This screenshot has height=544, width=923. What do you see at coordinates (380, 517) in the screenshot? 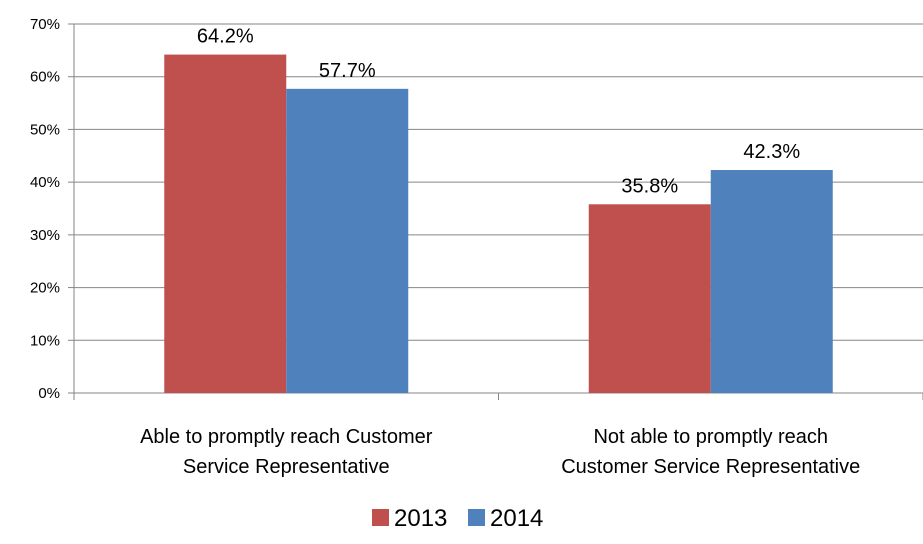
I see `legend-swatch-2013` at bounding box center [380, 517].